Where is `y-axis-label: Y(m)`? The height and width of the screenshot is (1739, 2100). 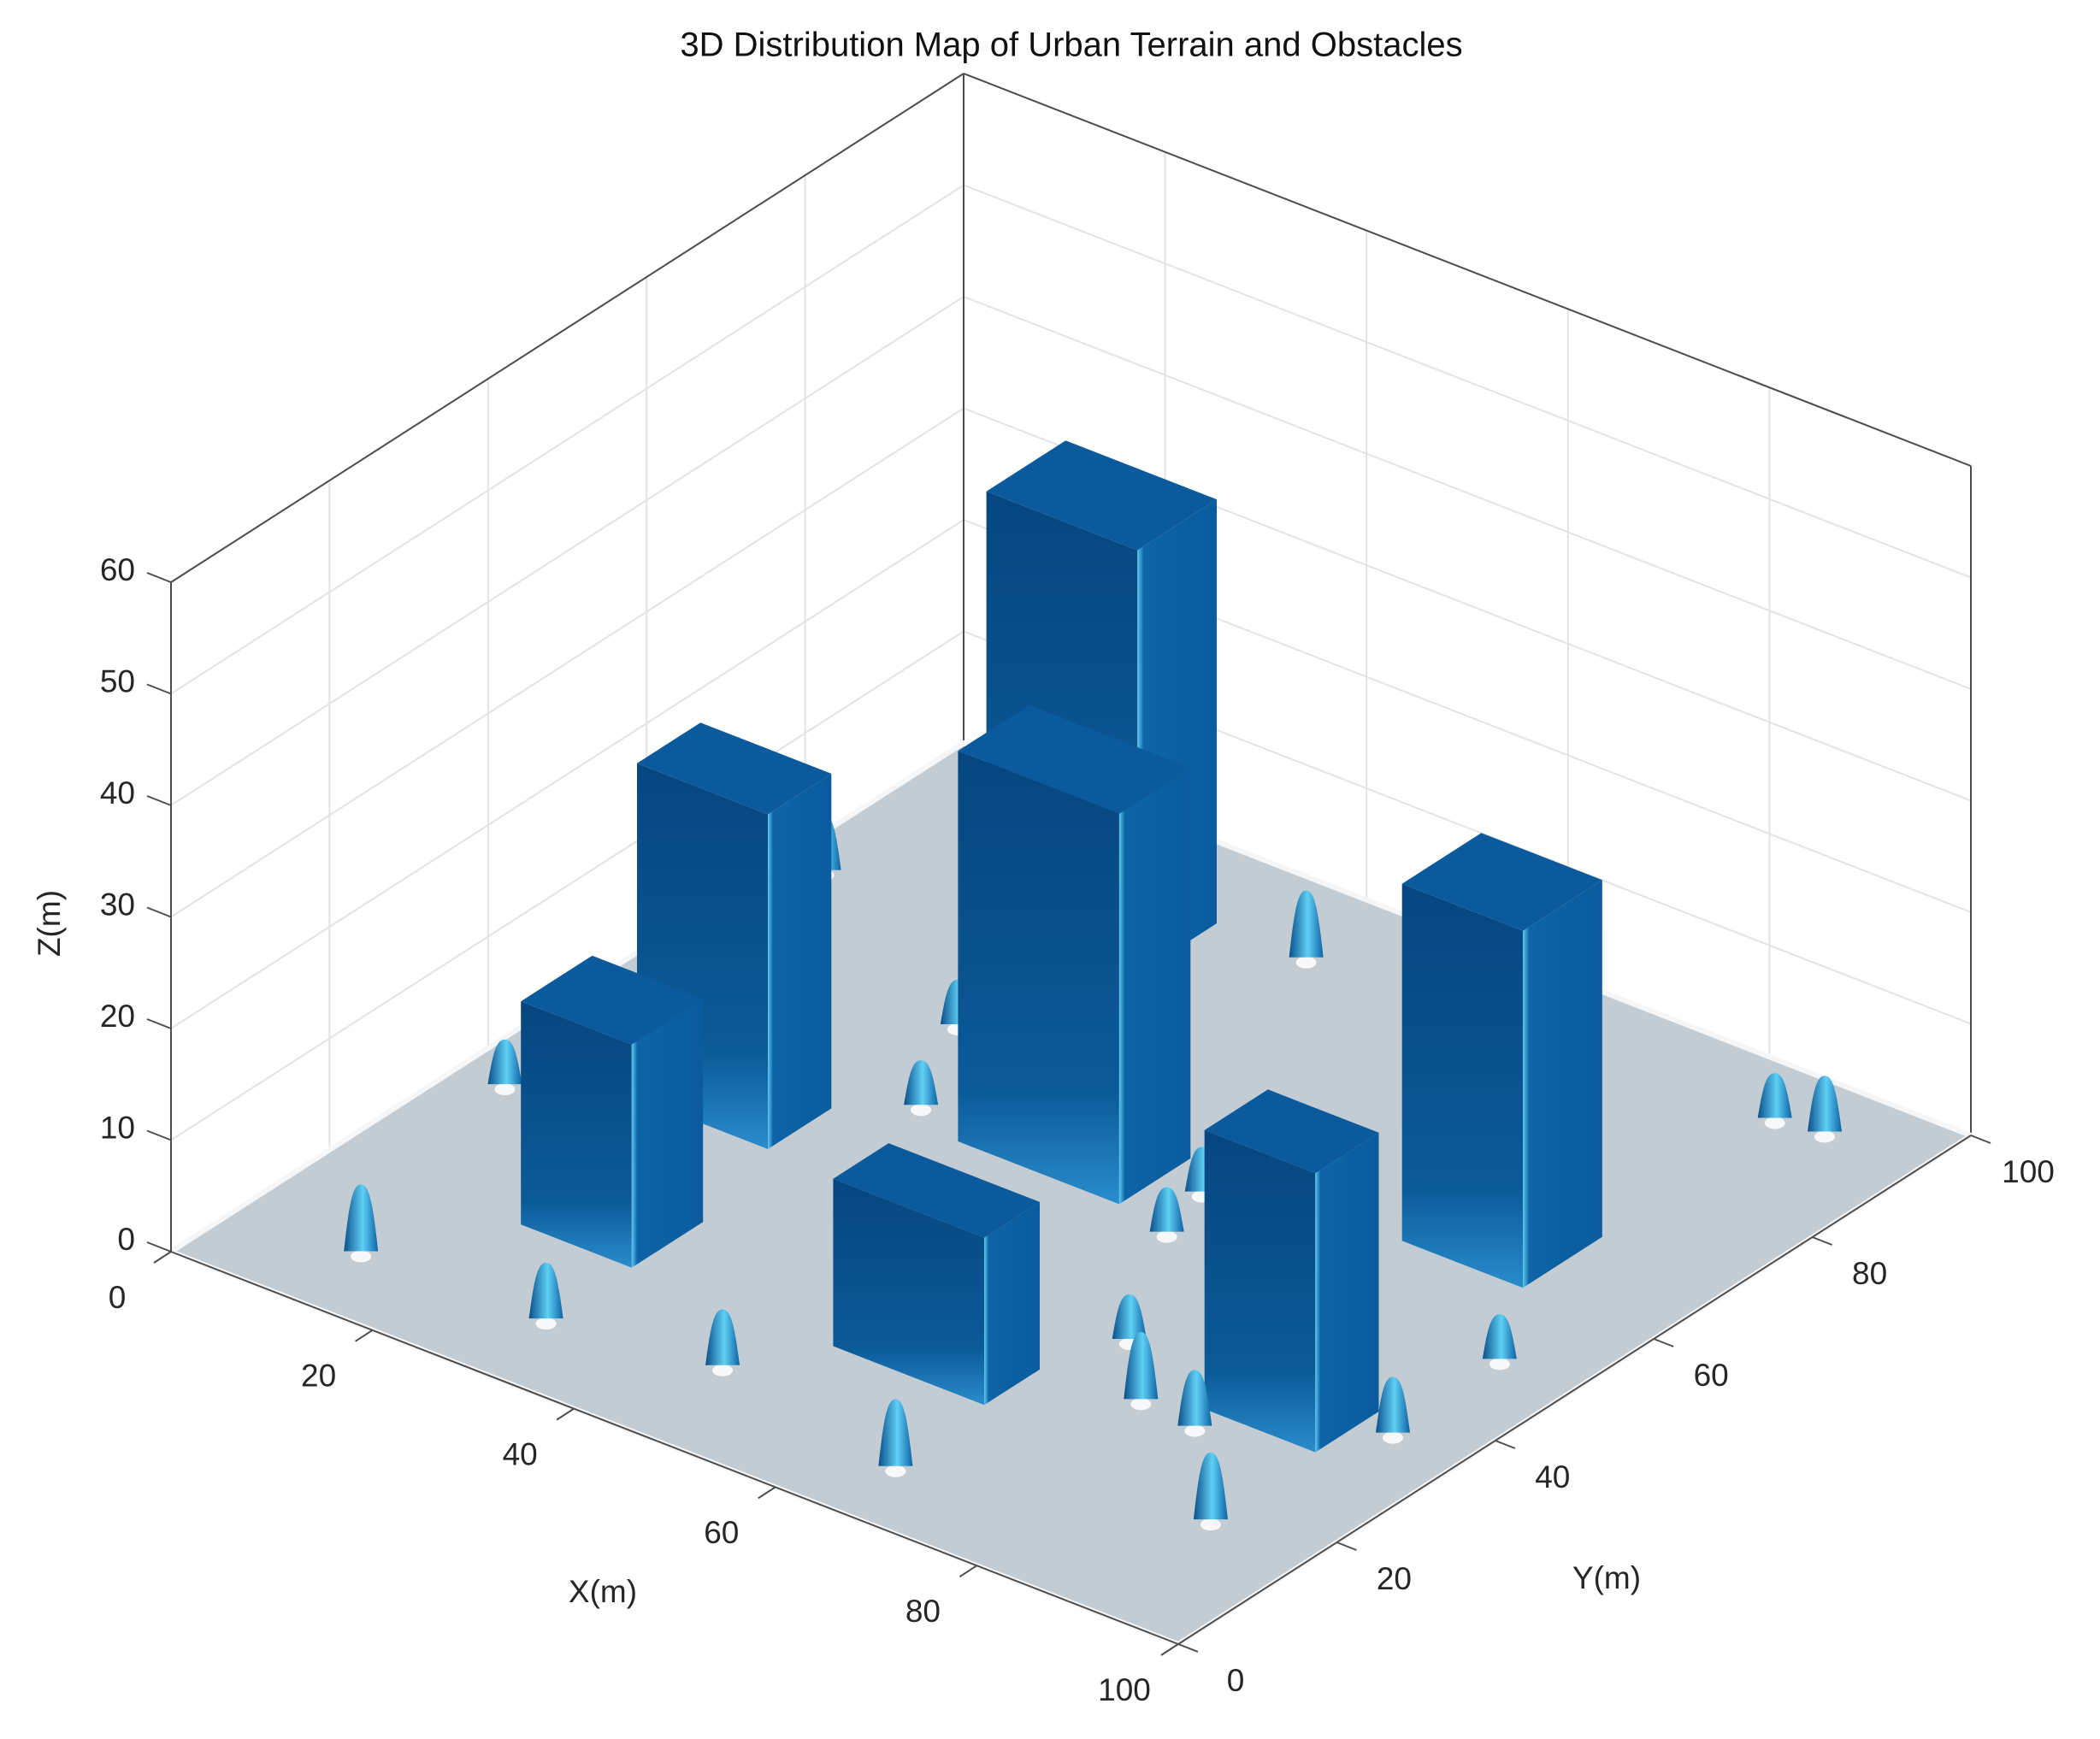
y-axis-label: Y(m) is located at coordinates (1607, 1578).